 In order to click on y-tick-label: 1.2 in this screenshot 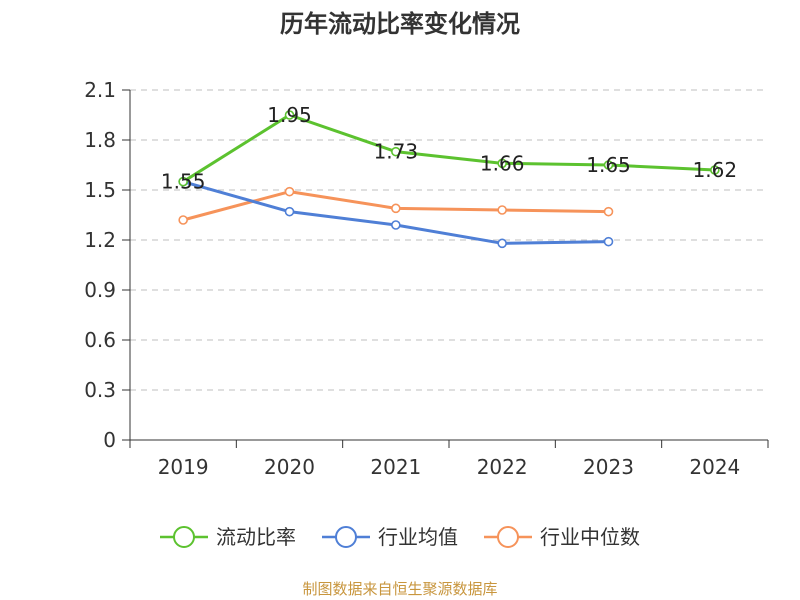, I will do `click(100, 240)`.